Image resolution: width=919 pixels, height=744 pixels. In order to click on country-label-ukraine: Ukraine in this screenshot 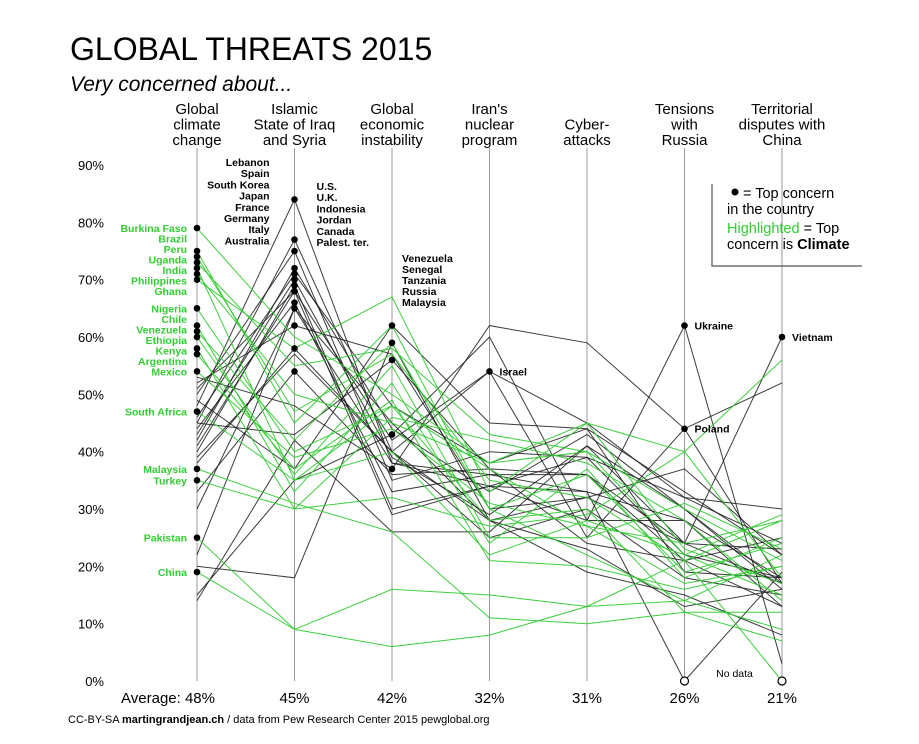, I will do `click(714, 327)`.